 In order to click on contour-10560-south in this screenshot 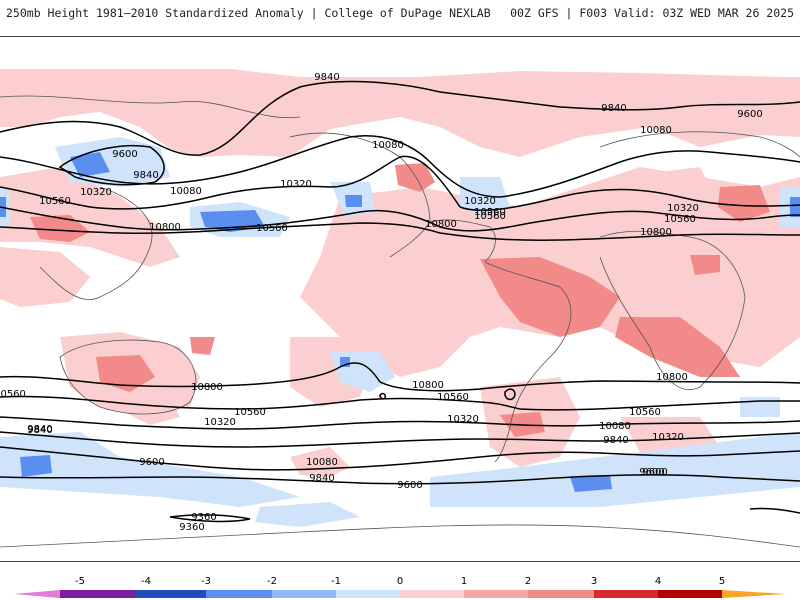, I will do `click(400, 403)`.